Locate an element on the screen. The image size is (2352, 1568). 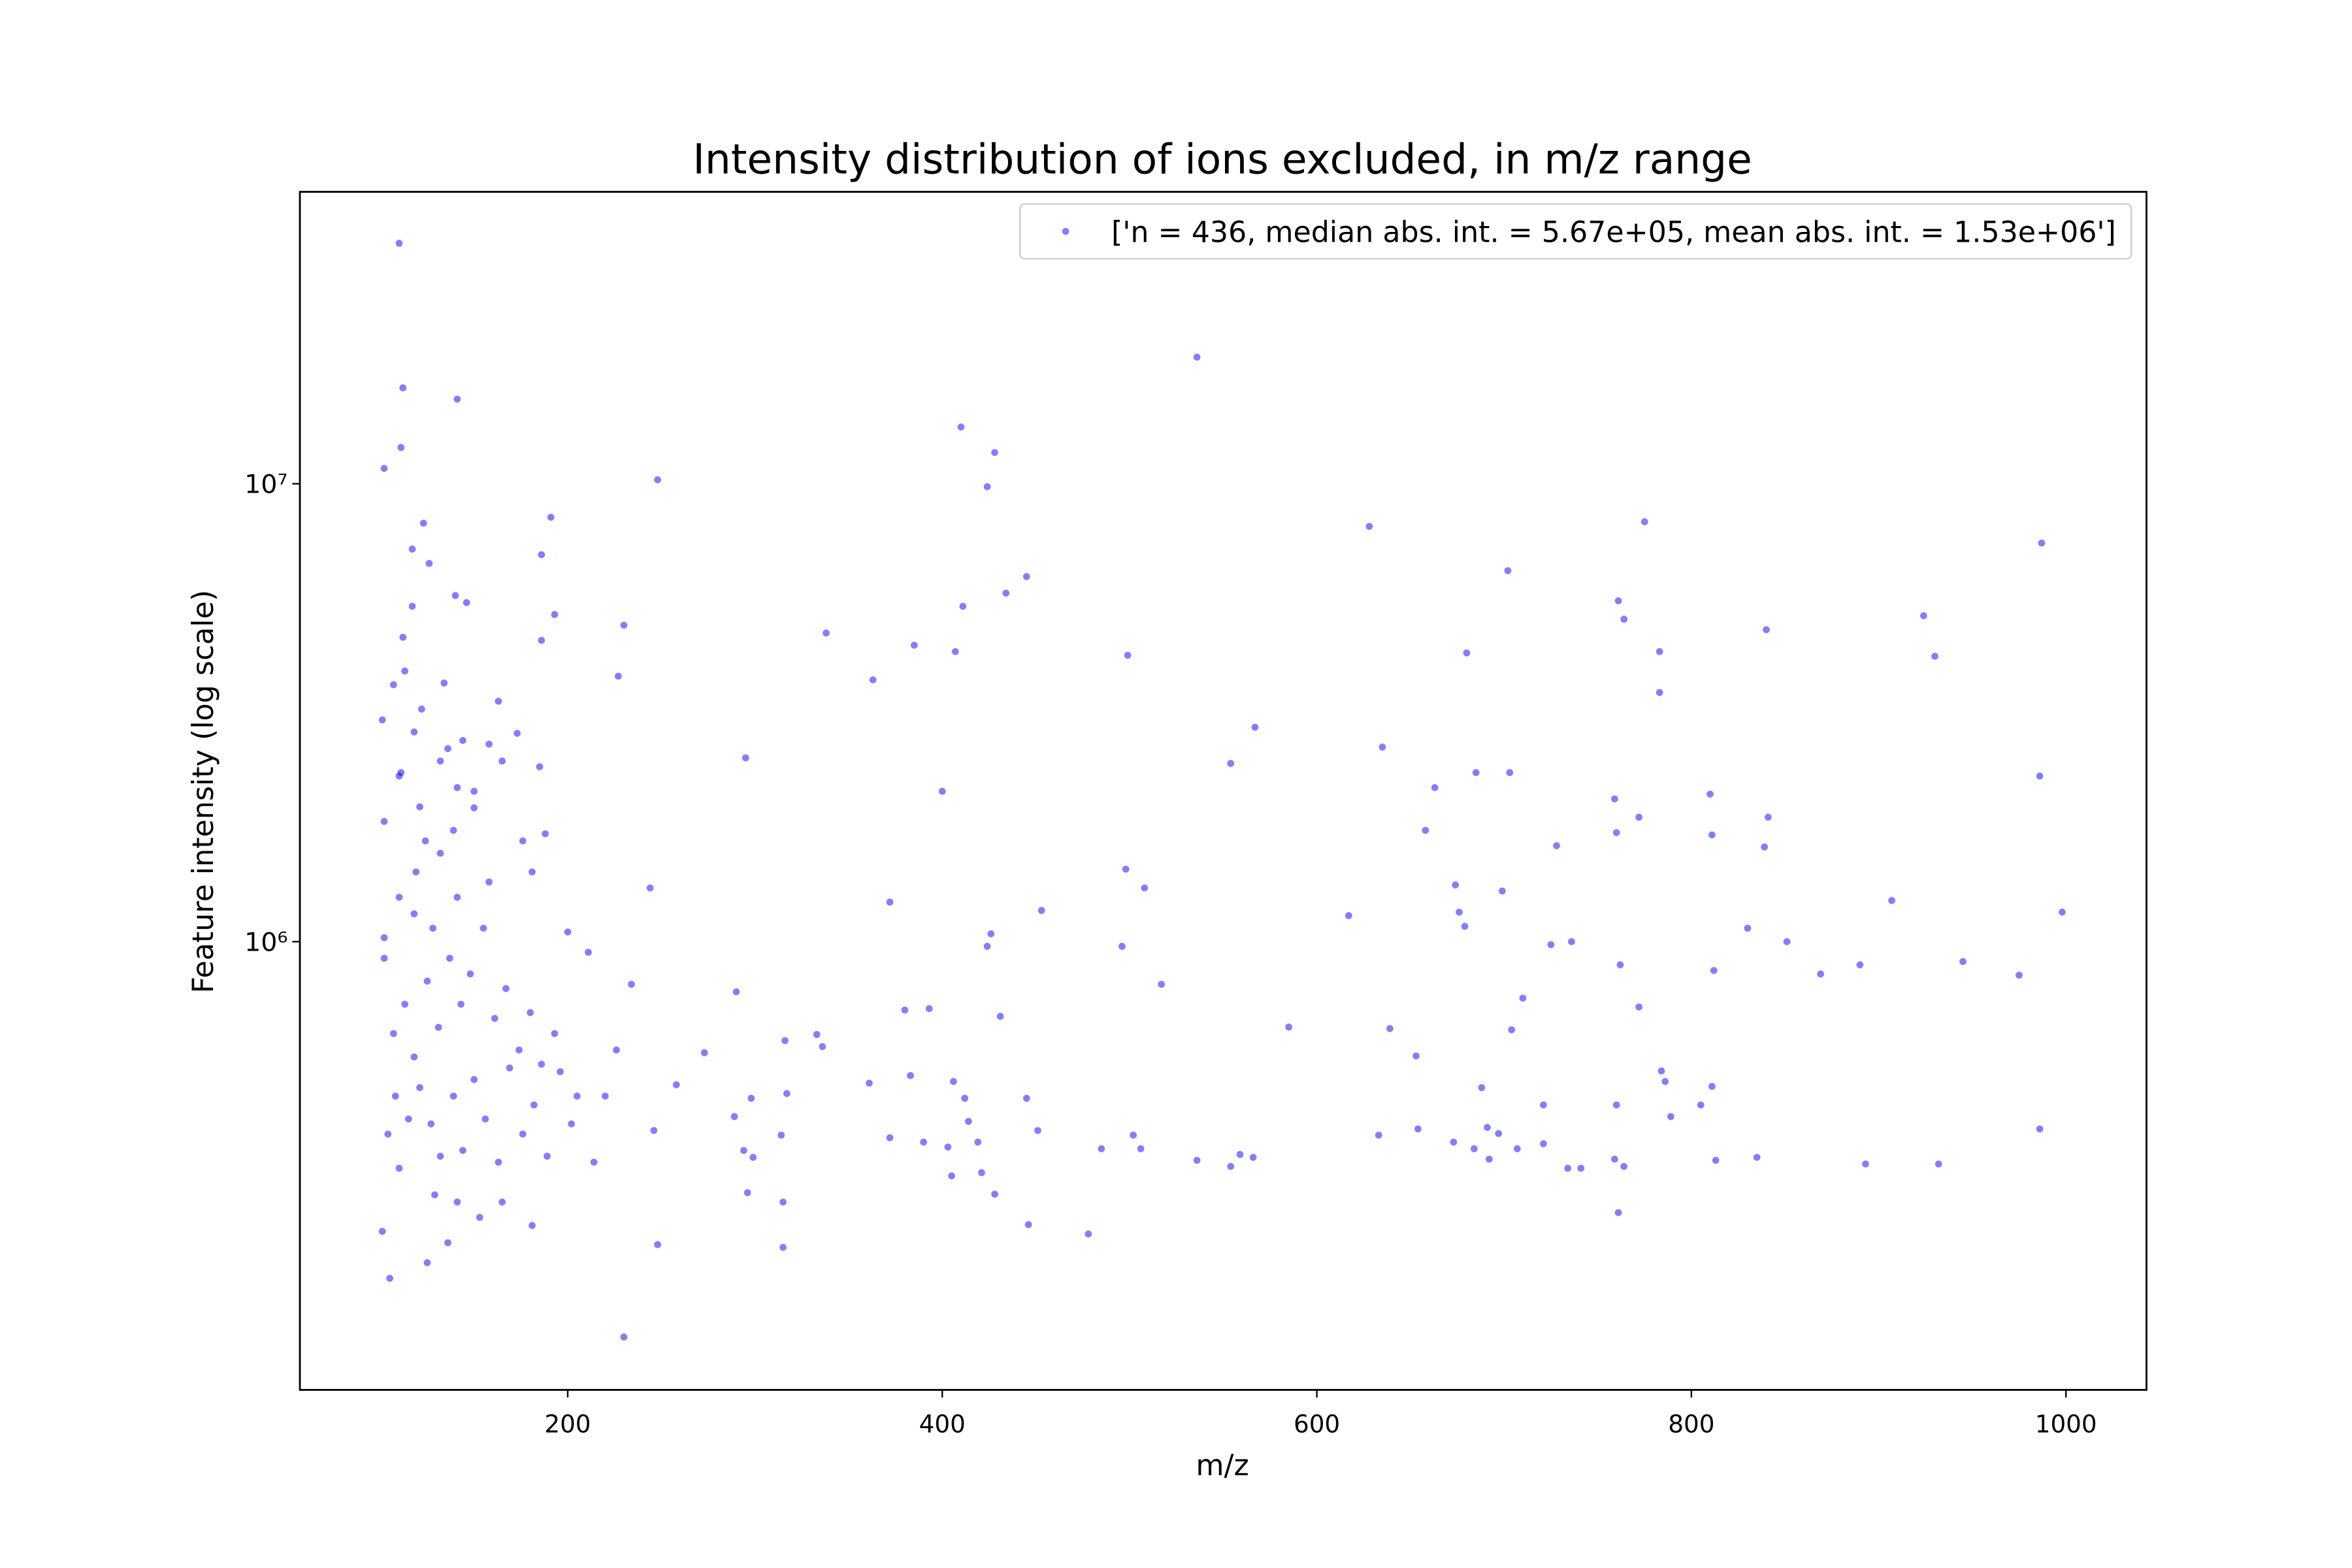
x-axis-label: m/z is located at coordinates (1222, 1465).